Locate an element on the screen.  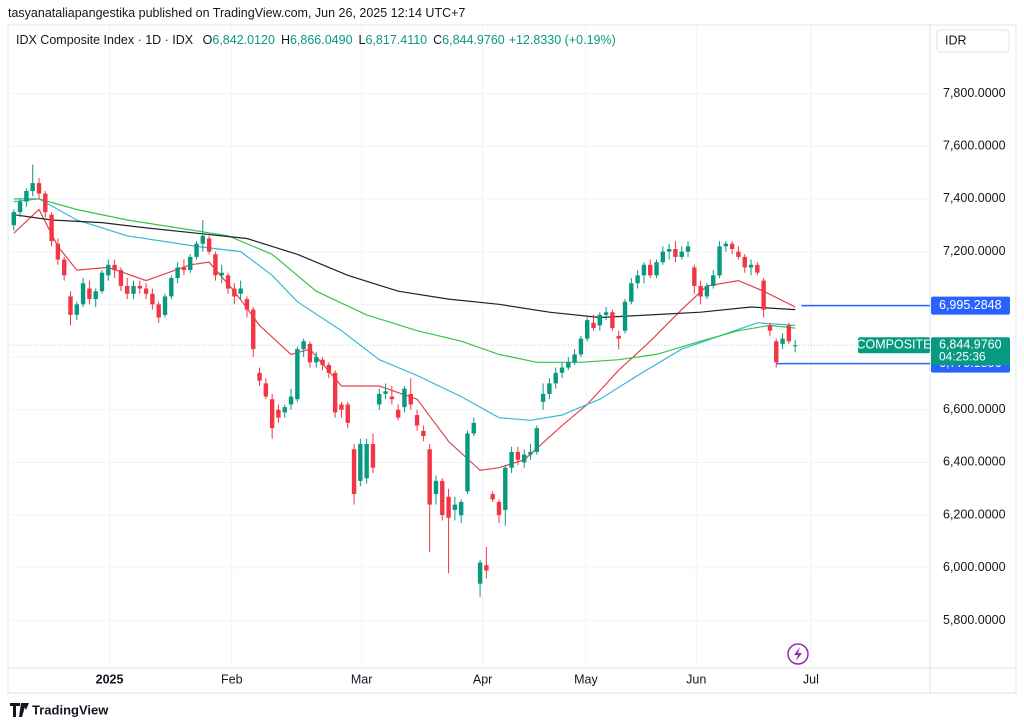
ohlc-value: 6,866.0490 is located at coordinates (321, 40).